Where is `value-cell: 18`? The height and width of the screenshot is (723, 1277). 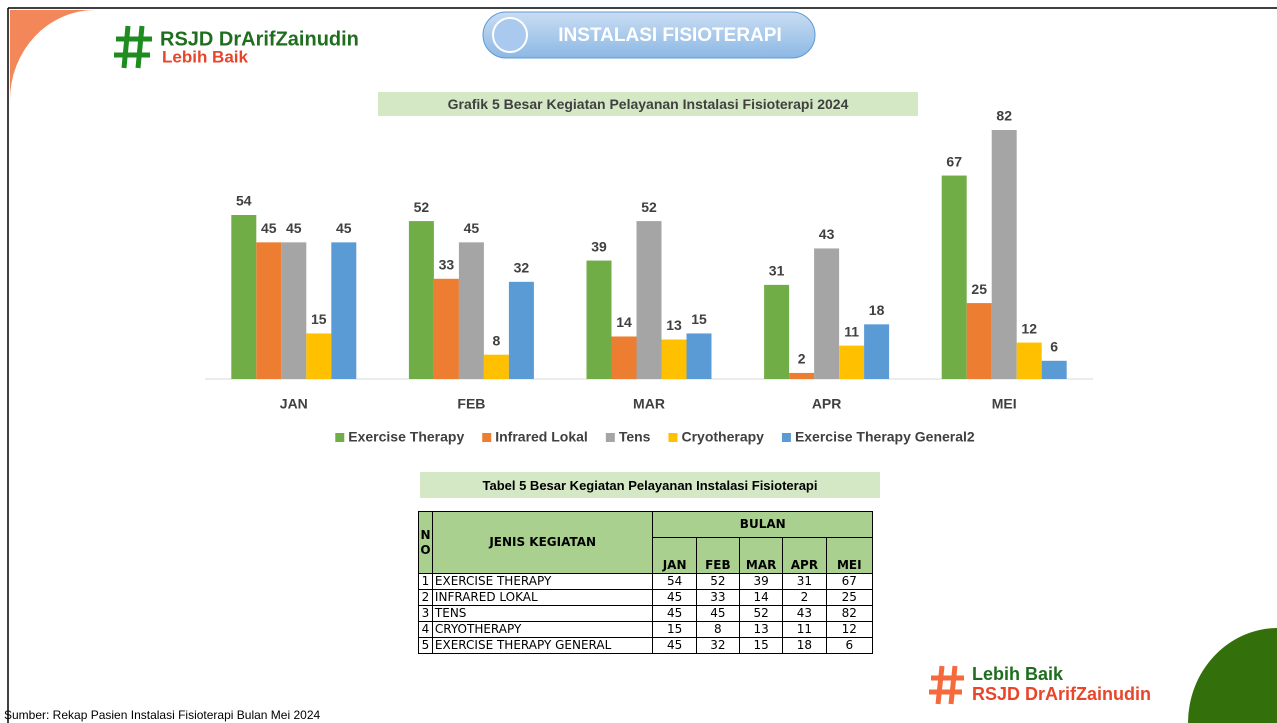
value-cell: 18 is located at coordinates (804, 645).